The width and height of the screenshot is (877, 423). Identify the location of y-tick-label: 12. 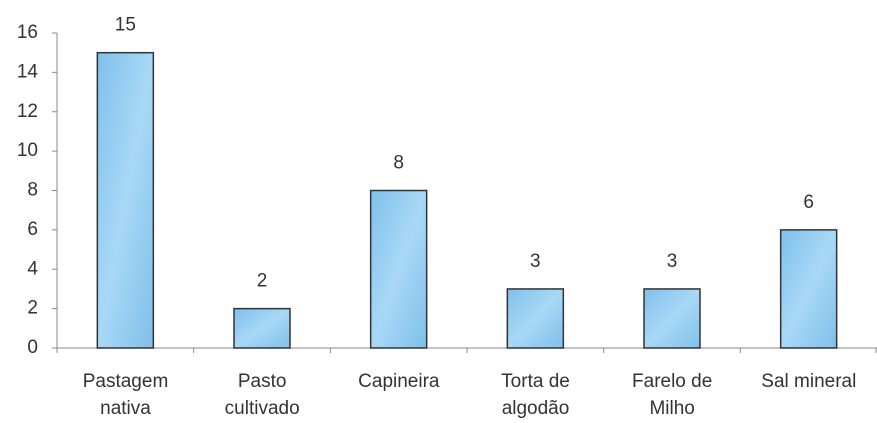
(27, 111).